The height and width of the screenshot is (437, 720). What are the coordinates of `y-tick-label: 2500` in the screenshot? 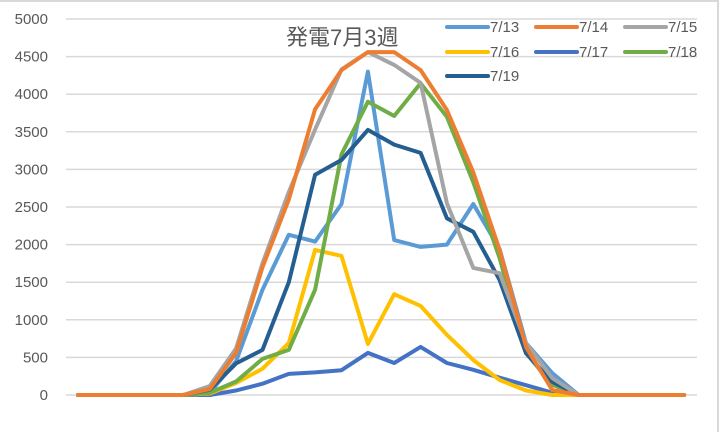 It's located at (31, 207).